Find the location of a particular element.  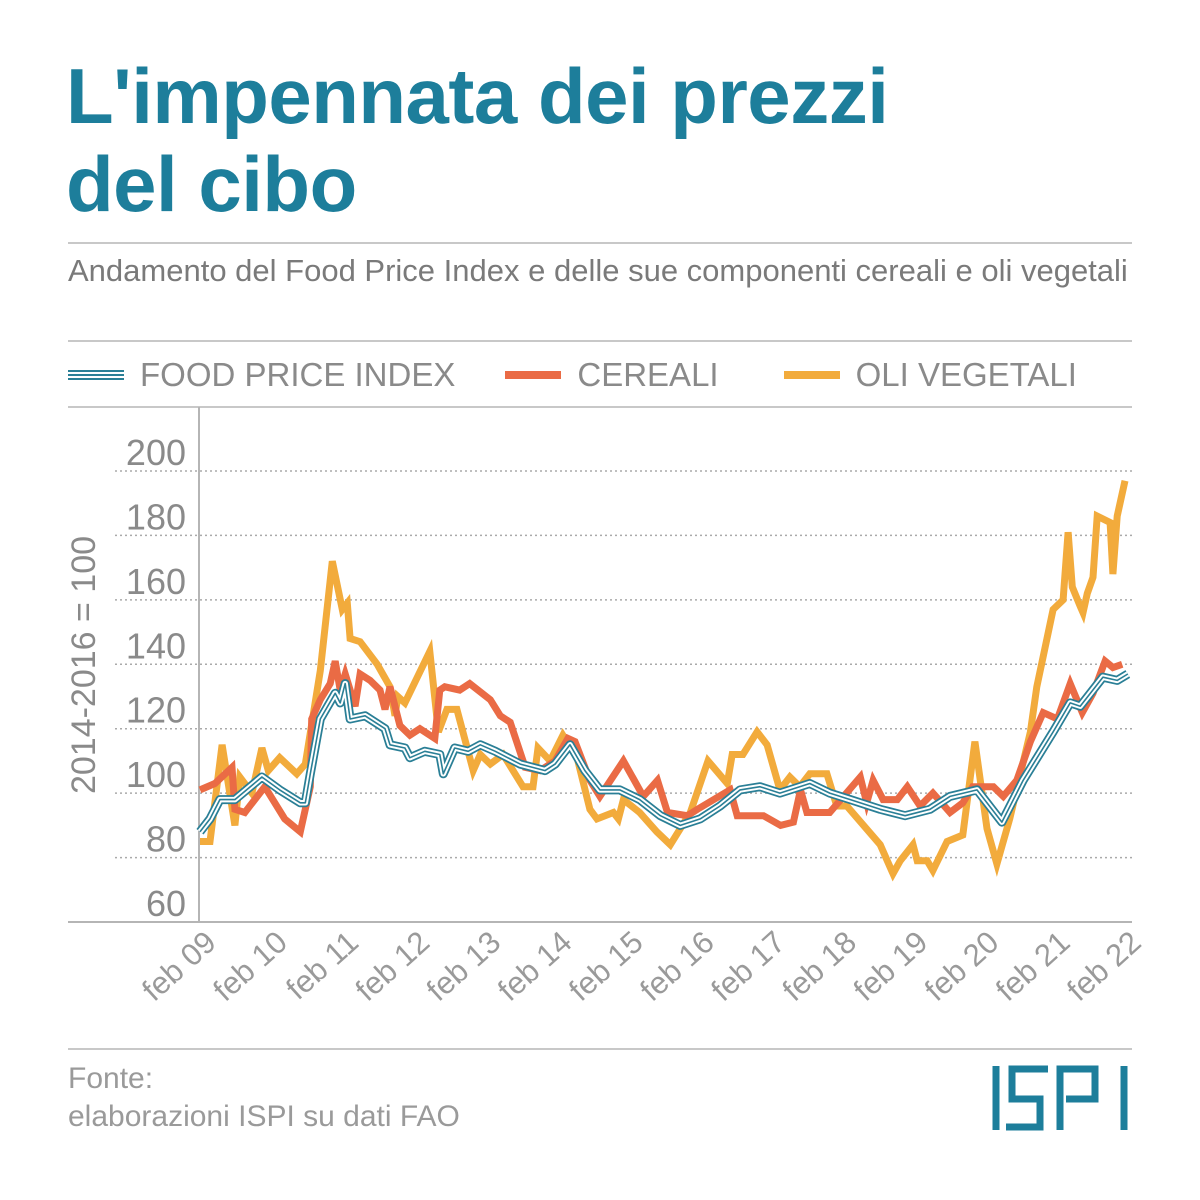

legend-item-cereali: CEREALI is located at coordinates (612, 375).